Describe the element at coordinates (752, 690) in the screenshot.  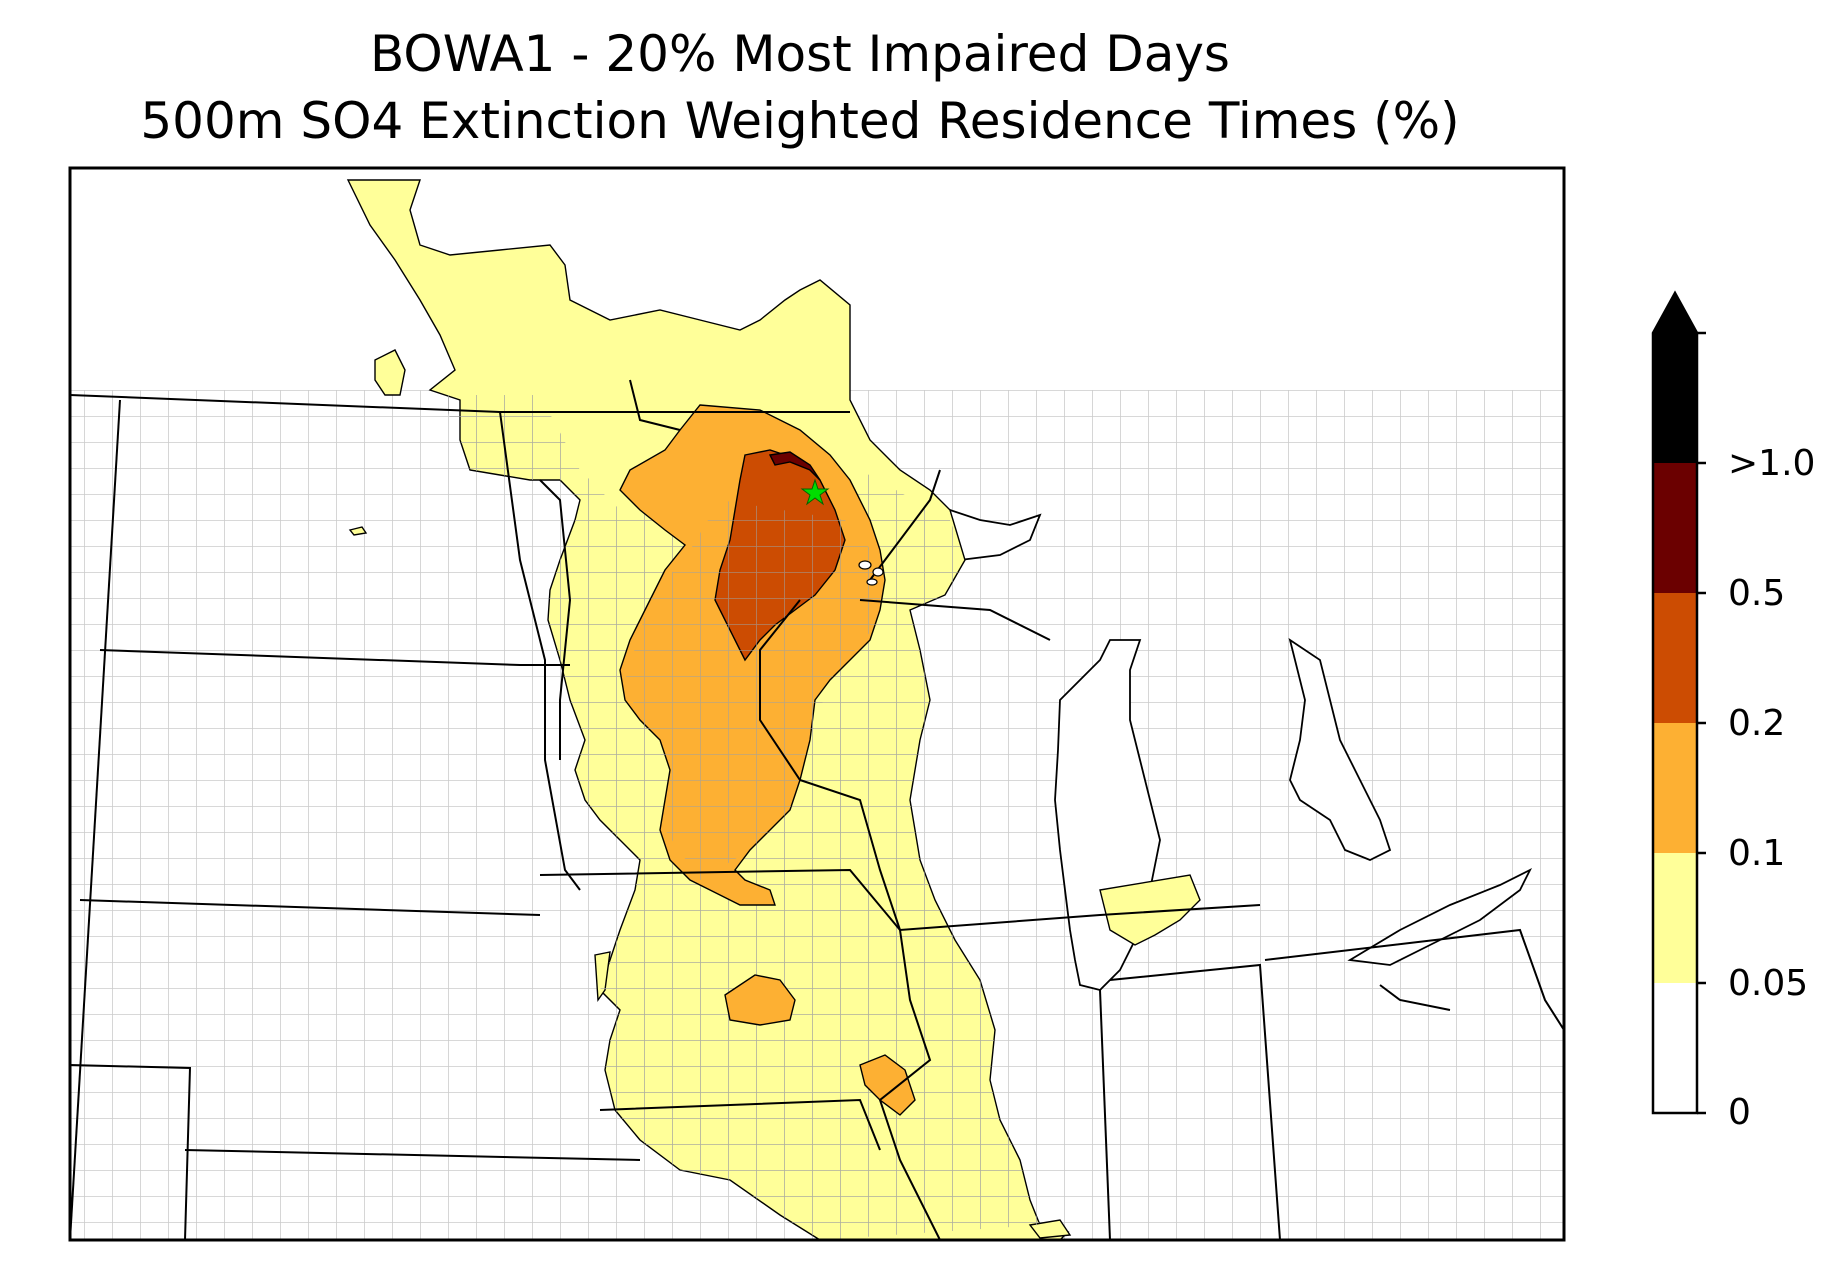
I see `inner-county-grid` at that location.